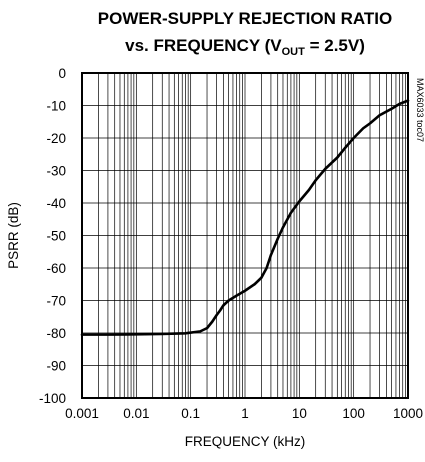 The image size is (425, 462). Describe the element at coordinates (56, 301) in the screenshot. I see `y-tick-label: -70` at that location.